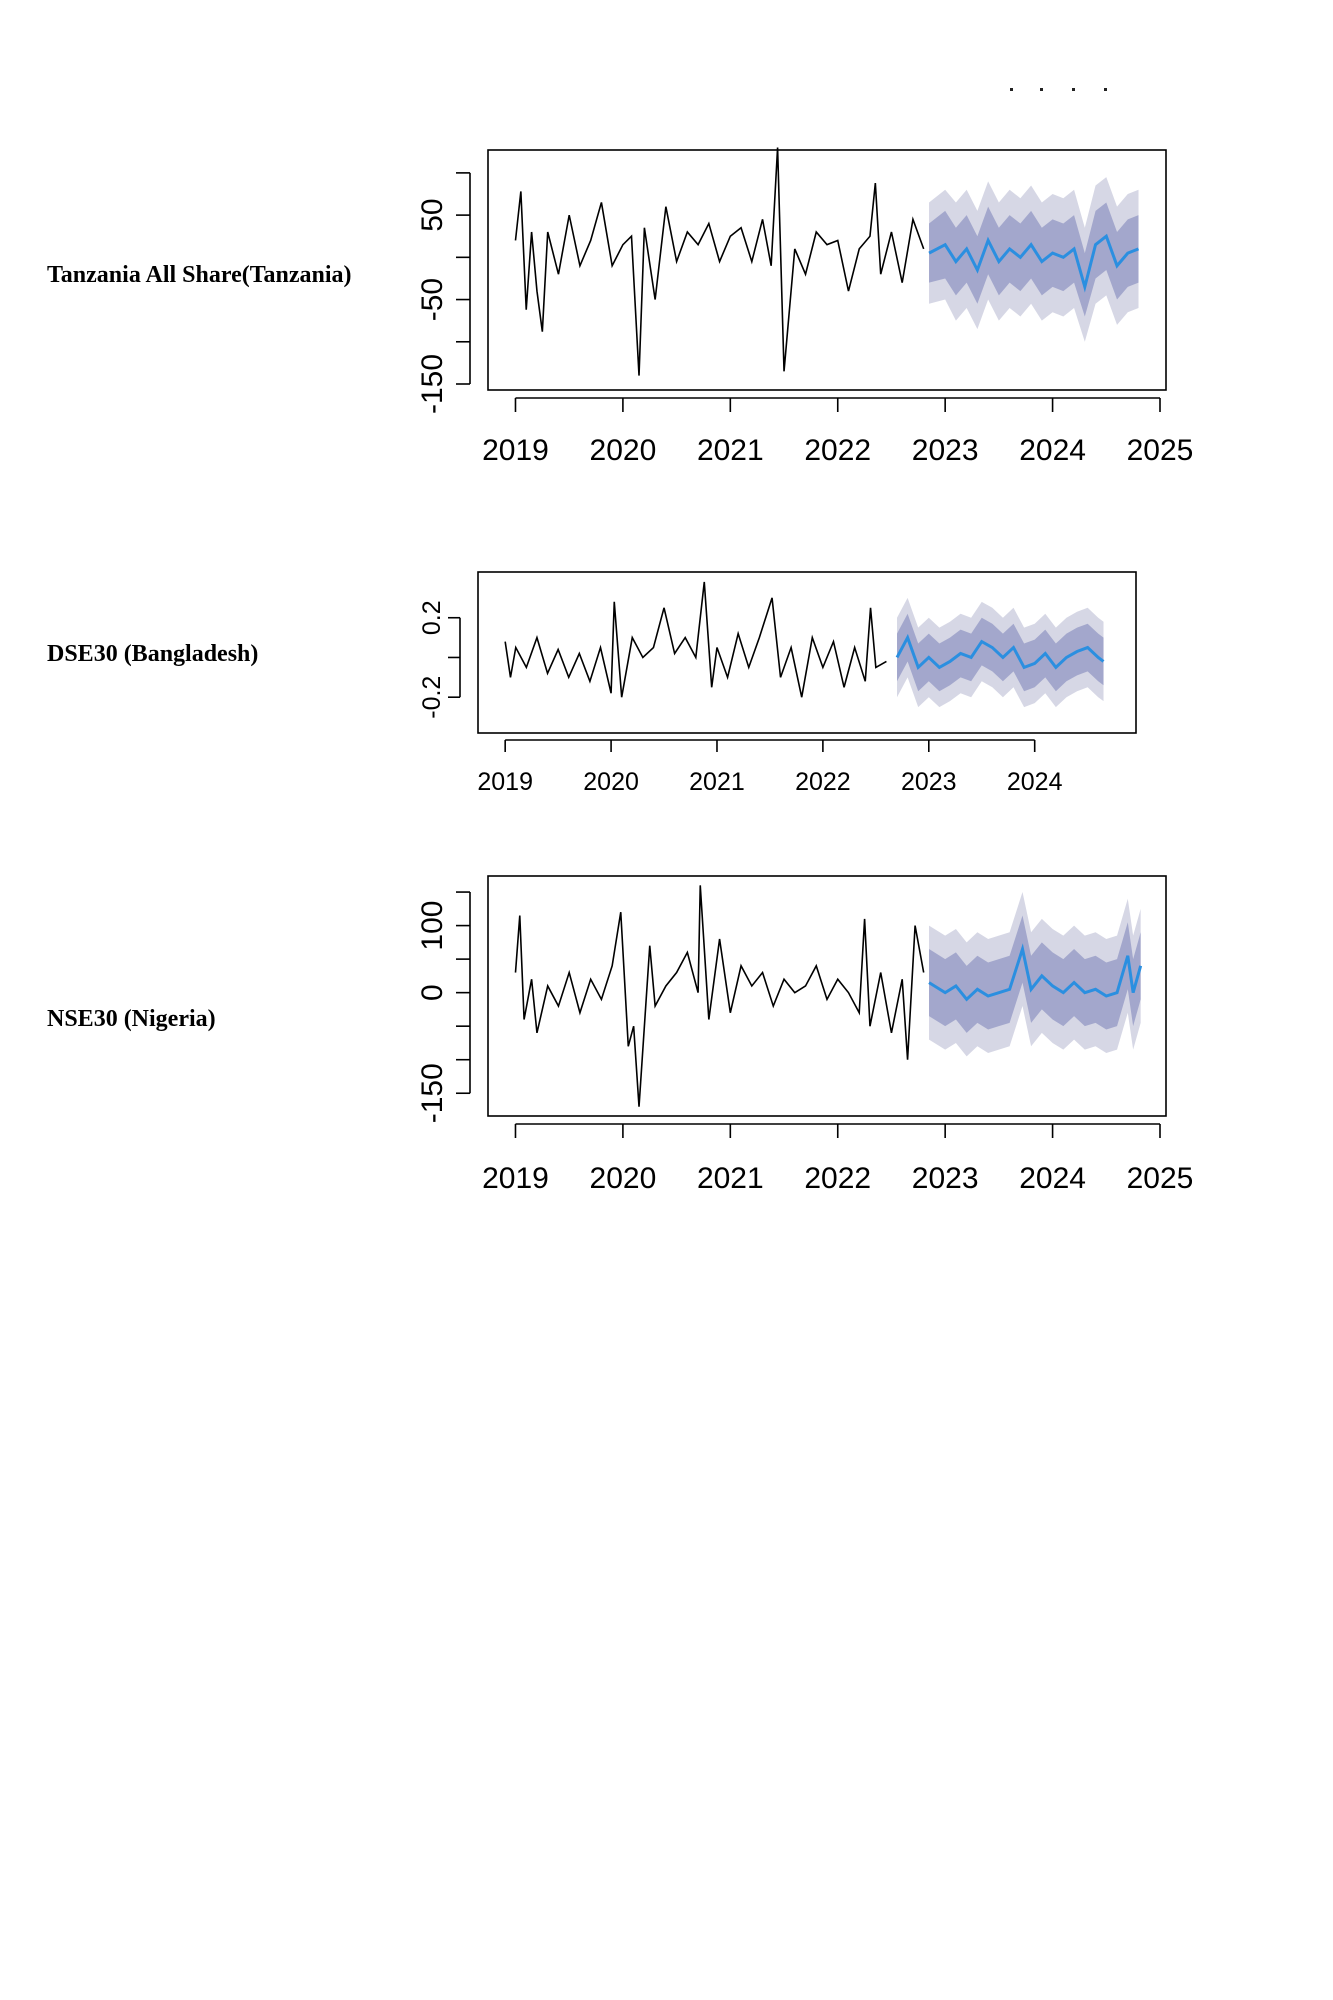 Image resolution: width=1333 pixels, height=2000 pixels. Describe the element at coordinates (432, 299) in the screenshot. I see `y-tick-label: -50` at that location.